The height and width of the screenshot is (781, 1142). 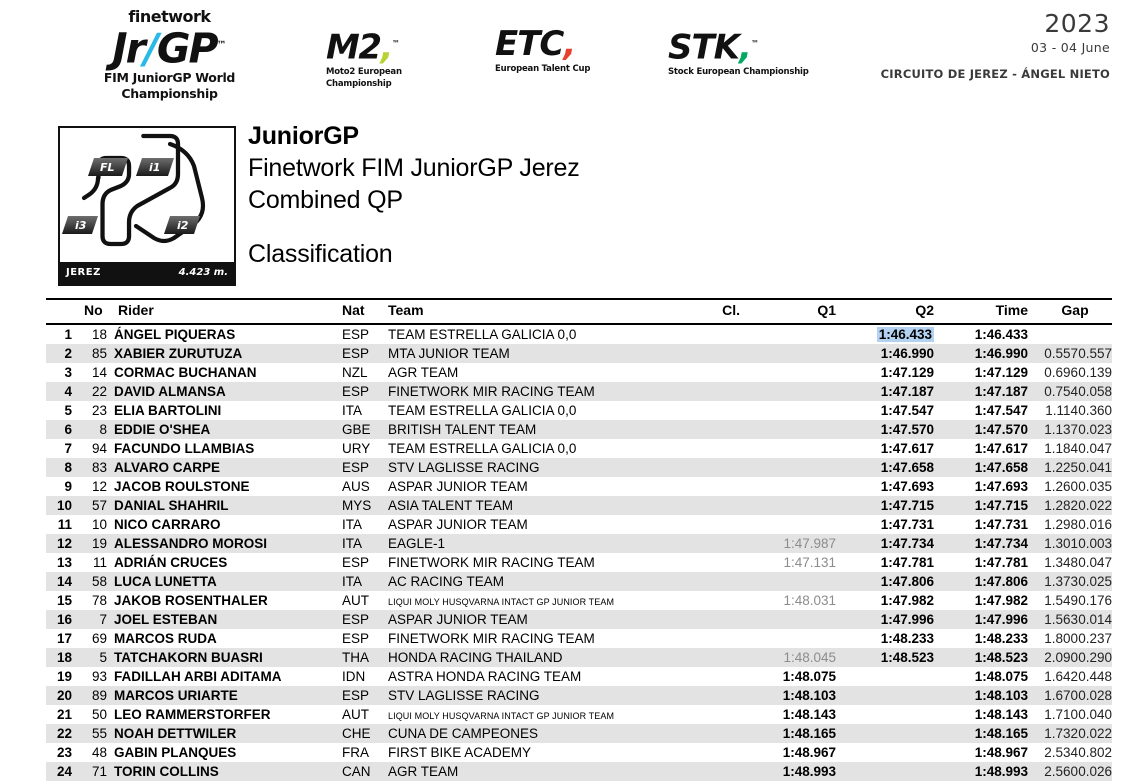 What do you see at coordinates (365, 311) in the screenshot?
I see `col-header-nat: Nat` at bounding box center [365, 311].